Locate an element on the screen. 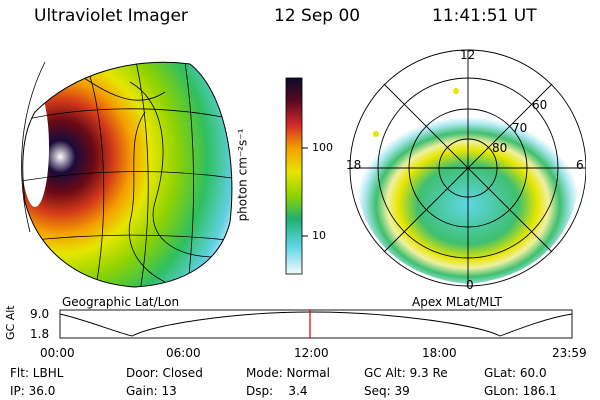  mlt-label-18: 18 is located at coordinates (354, 165).